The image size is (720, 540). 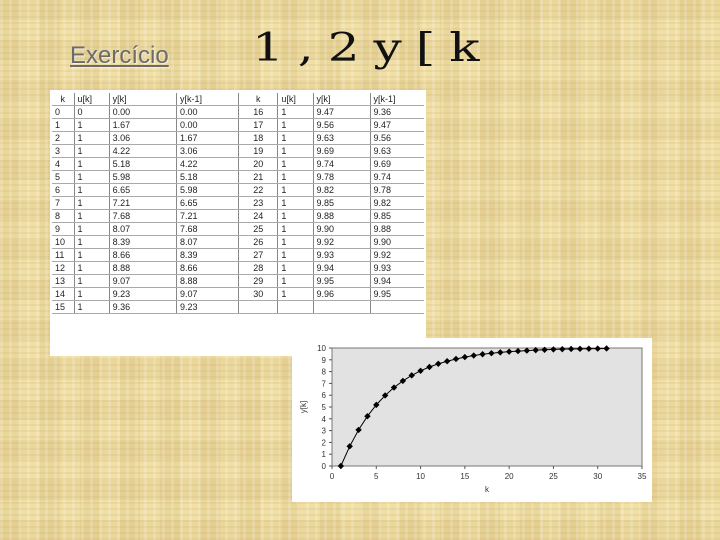 I want to click on table-row: 5 1 5.98 5.18 21 1 9.78 9.74, so click(x=238, y=177).